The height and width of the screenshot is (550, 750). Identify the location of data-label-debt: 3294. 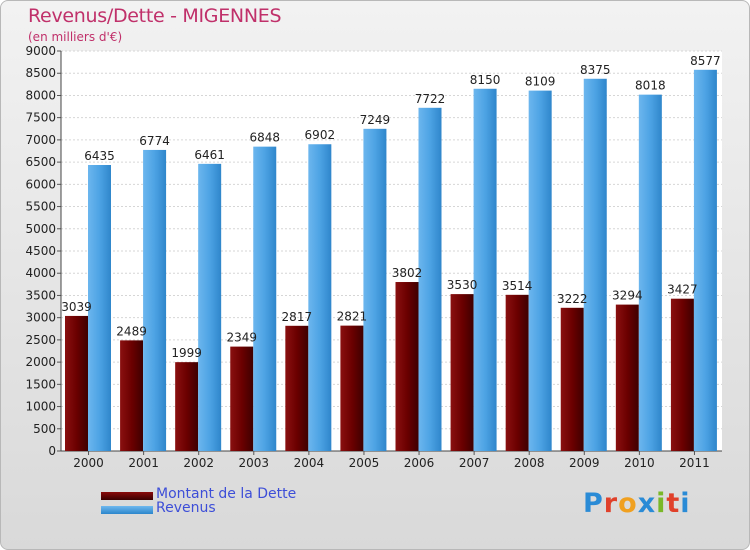
(627, 296).